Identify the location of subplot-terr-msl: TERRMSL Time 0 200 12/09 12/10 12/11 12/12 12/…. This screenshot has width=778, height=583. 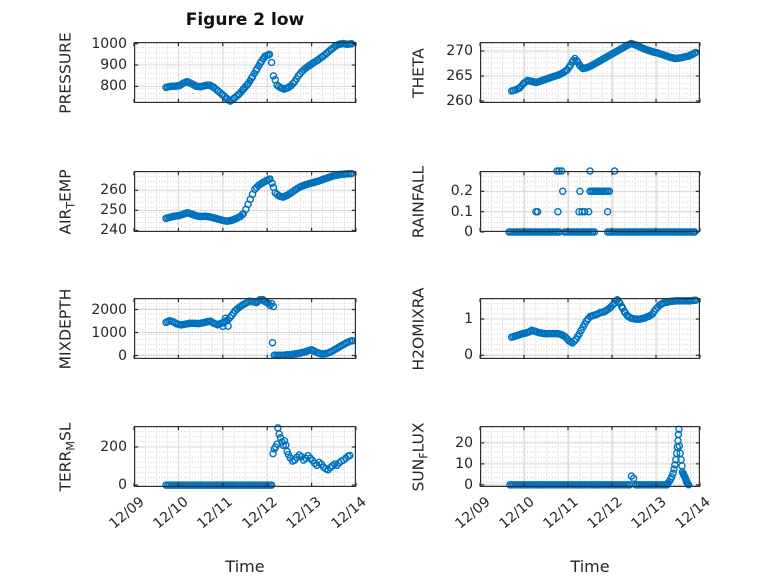
(212, 499).